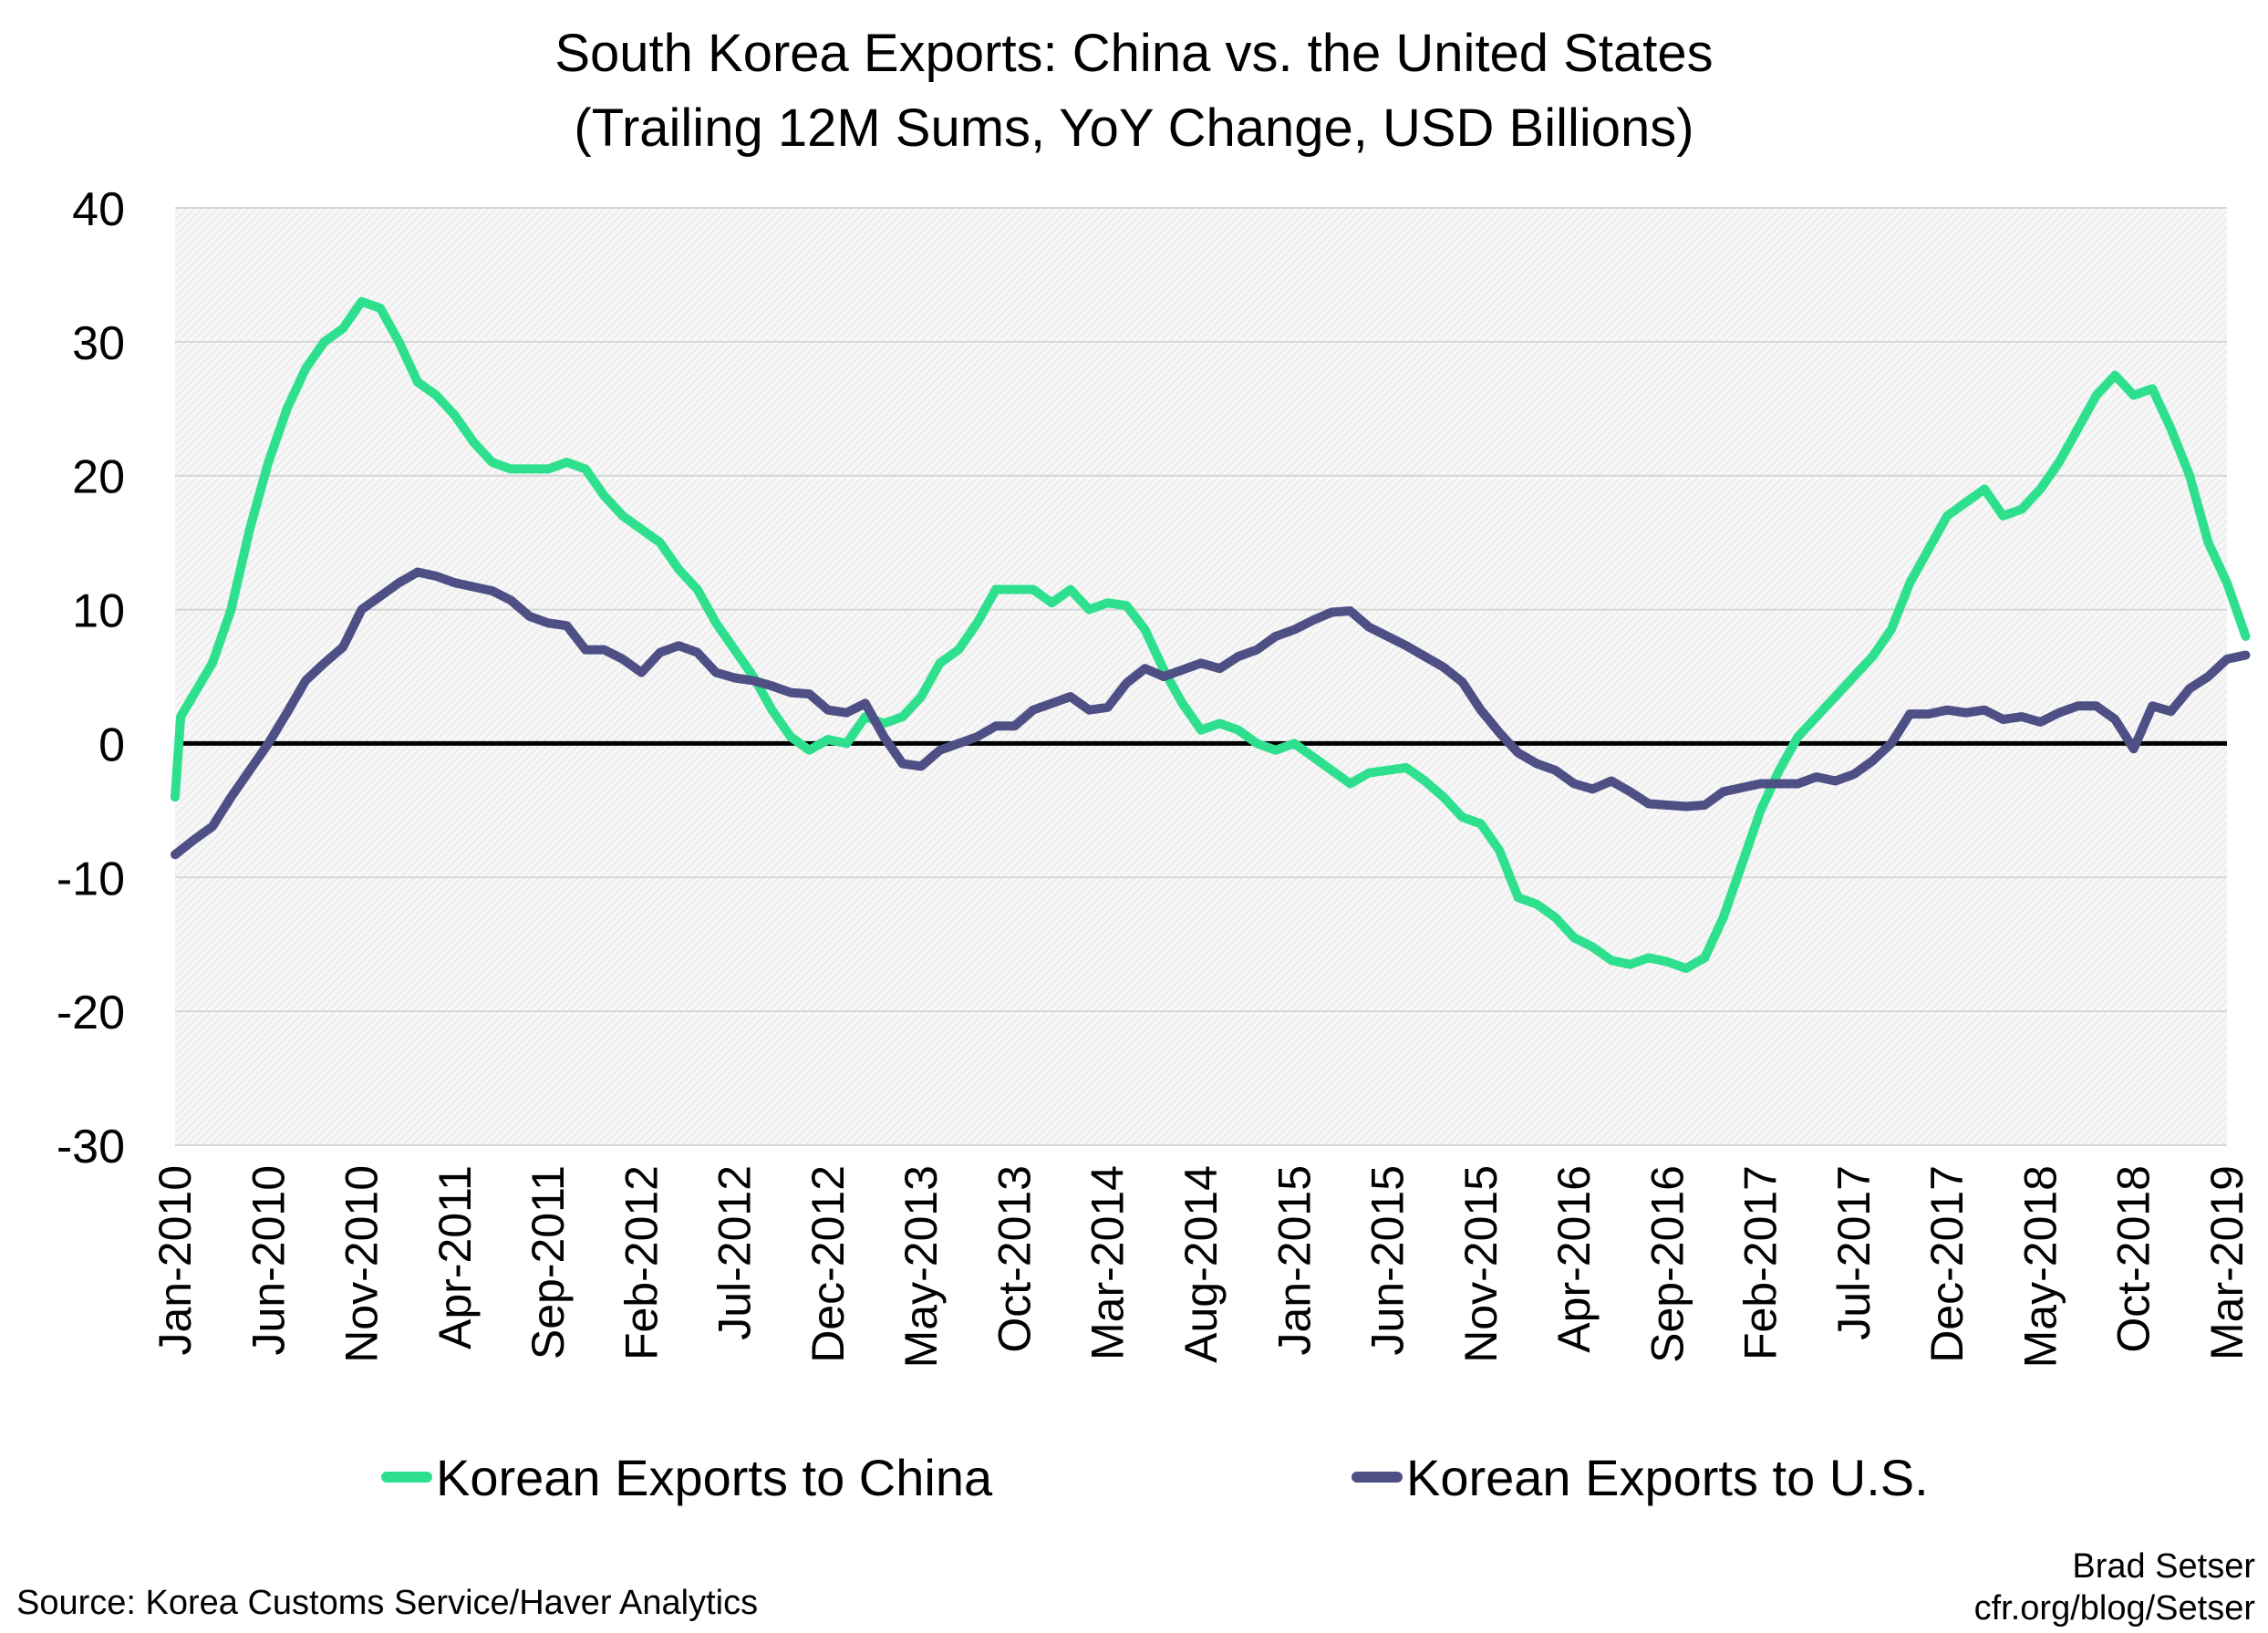  Describe the element at coordinates (98, 477) in the screenshot. I see `y-tick-label: 20` at that location.